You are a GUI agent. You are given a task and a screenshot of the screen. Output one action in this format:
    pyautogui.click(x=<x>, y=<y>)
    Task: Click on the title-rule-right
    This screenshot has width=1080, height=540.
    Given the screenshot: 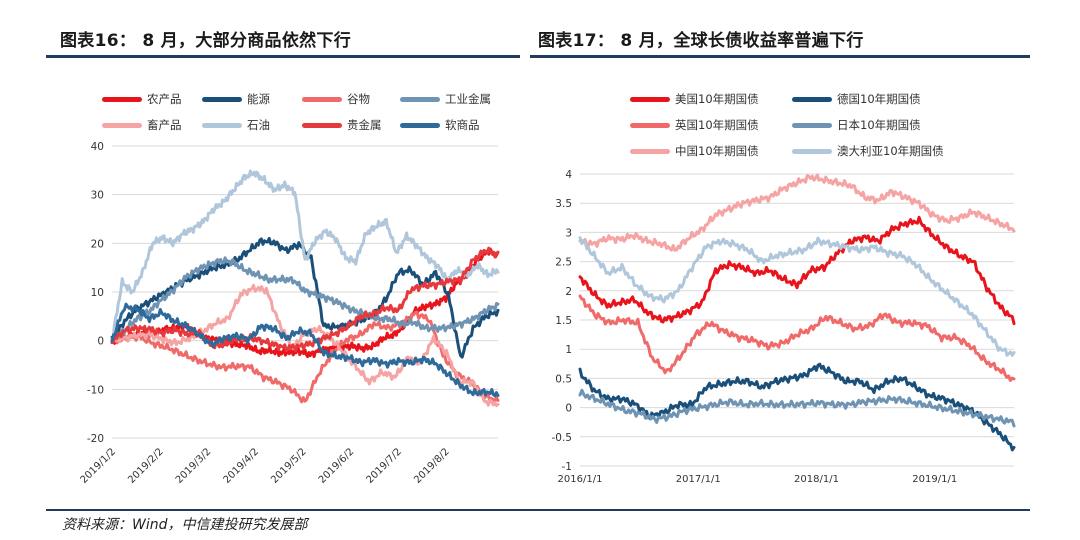 What is the action you would take?
    pyautogui.click(x=780, y=56)
    